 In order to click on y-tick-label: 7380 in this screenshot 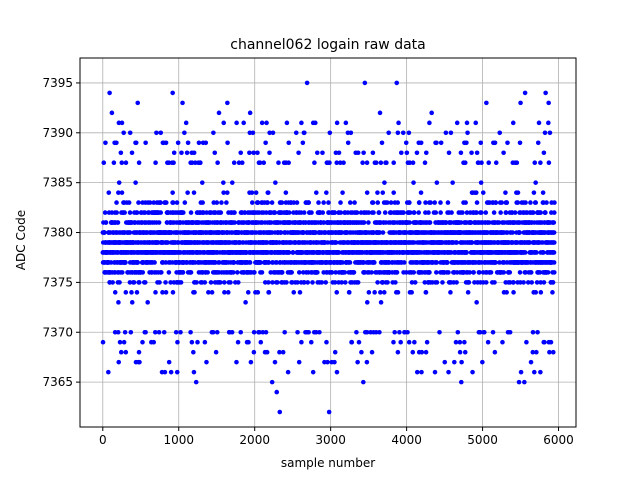, I will do `click(57, 233)`.